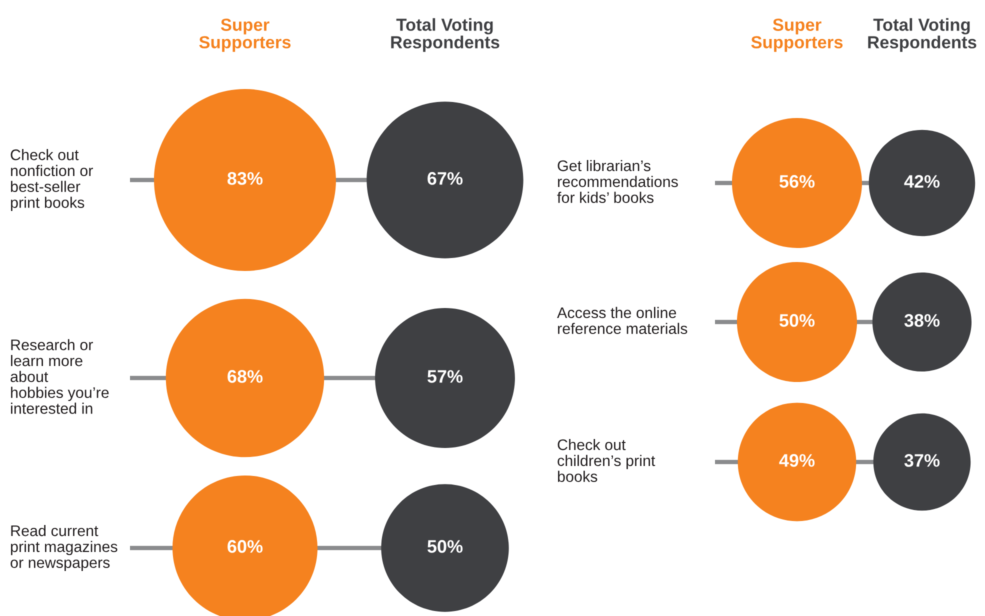  What do you see at coordinates (59, 376) in the screenshot?
I see `category-label: Research or learn more about hobbies you’re interested in` at bounding box center [59, 376].